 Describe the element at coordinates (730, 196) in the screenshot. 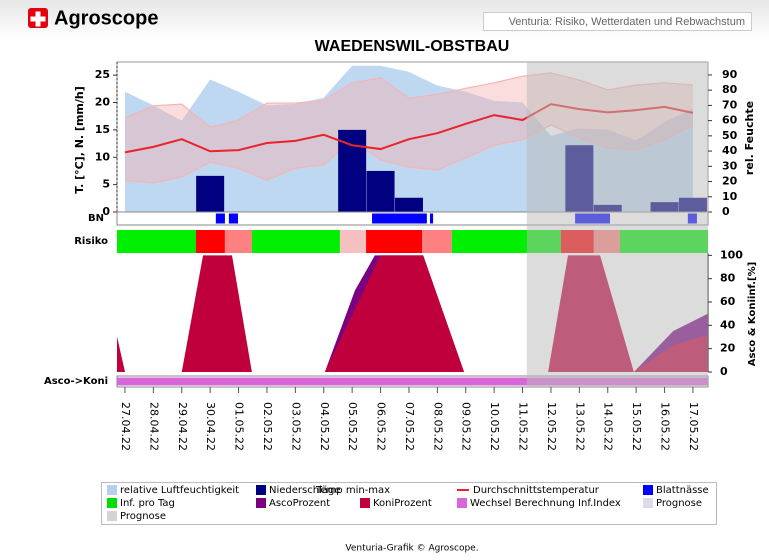

I see `y2-tick-label: 10` at that location.